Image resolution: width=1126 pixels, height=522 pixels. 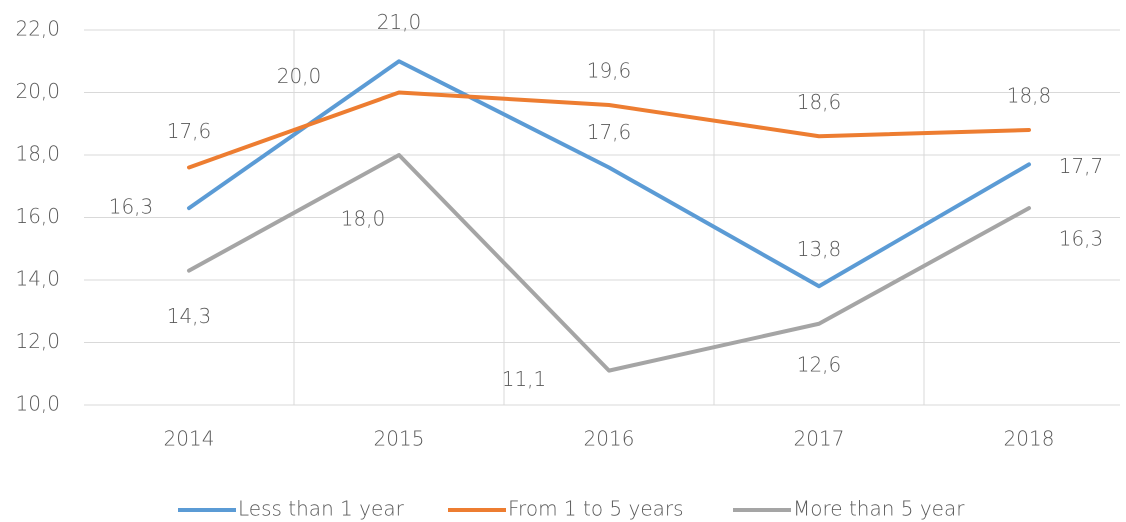 What do you see at coordinates (1029, 96) in the screenshot?
I see `data-label: 18,8` at bounding box center [1029, 96].